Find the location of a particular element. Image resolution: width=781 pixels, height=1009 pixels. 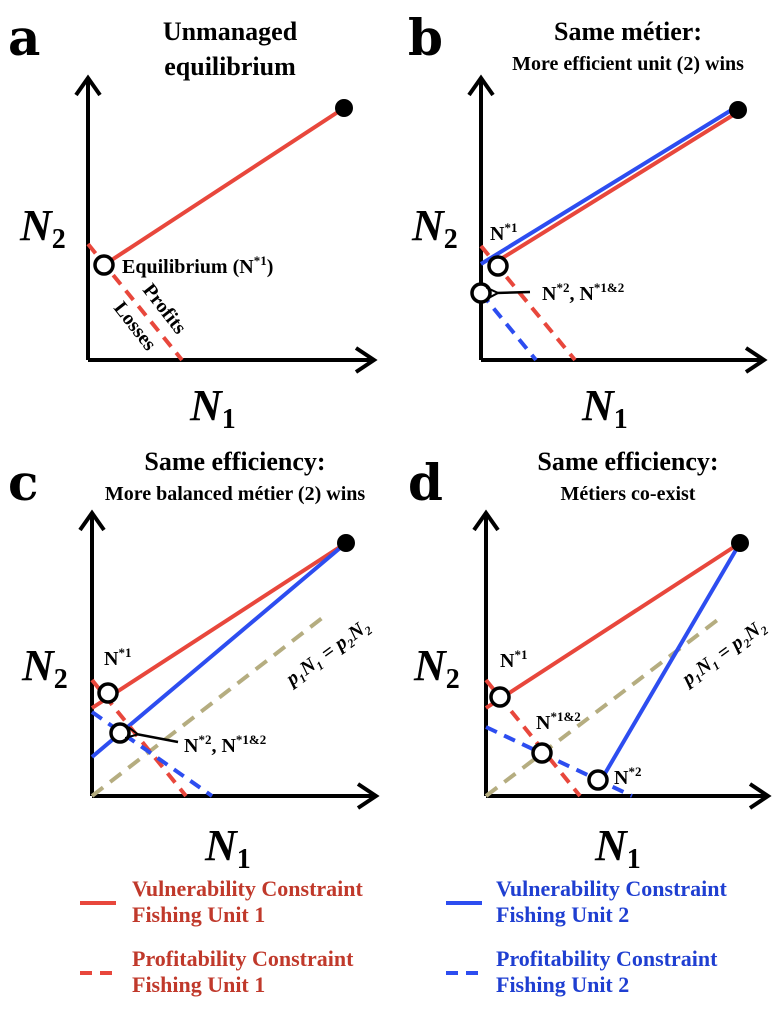

panel-a-letter: a is located at coordinates (24, 37).